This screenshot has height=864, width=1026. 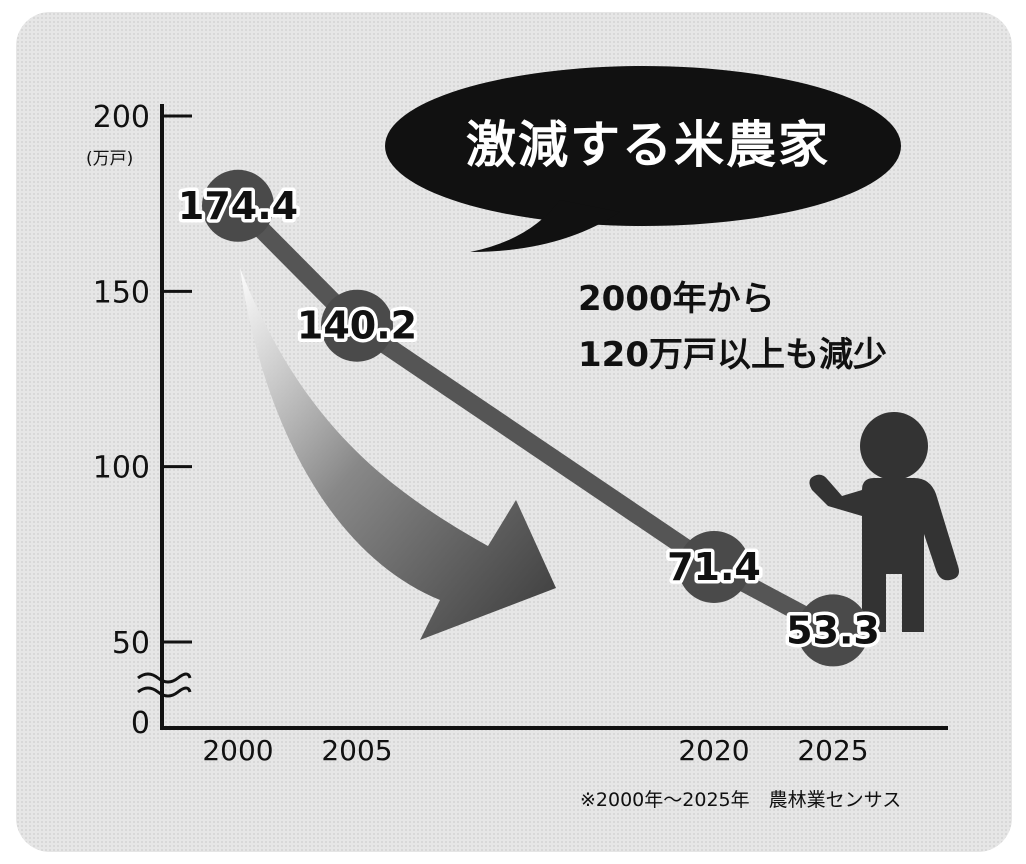 What do you see at coordinates (142, 420) in the screenshot?
I see `y-ticks: 0 50 100 150 200` at bounding box center [142, 420].